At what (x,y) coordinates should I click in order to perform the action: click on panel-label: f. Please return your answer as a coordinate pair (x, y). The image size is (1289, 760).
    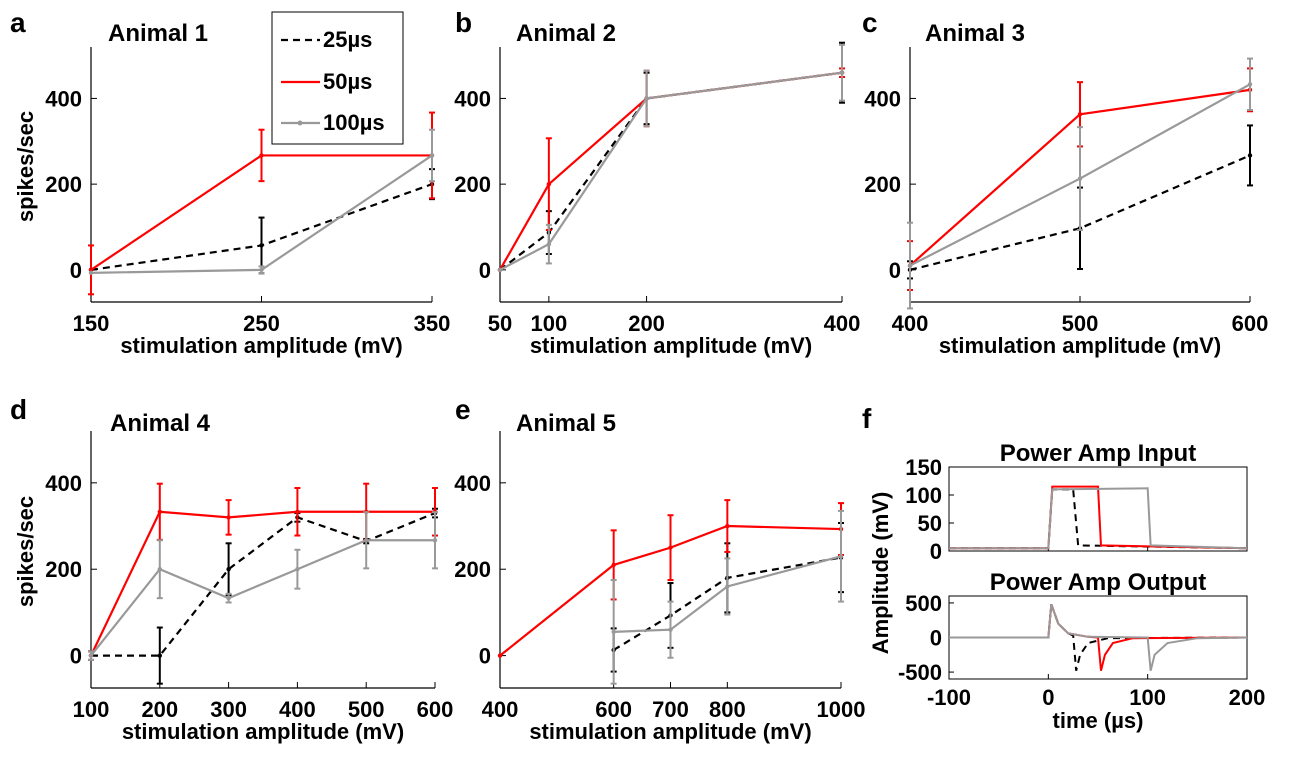
    Looking at the image, I should click on (867, 418).